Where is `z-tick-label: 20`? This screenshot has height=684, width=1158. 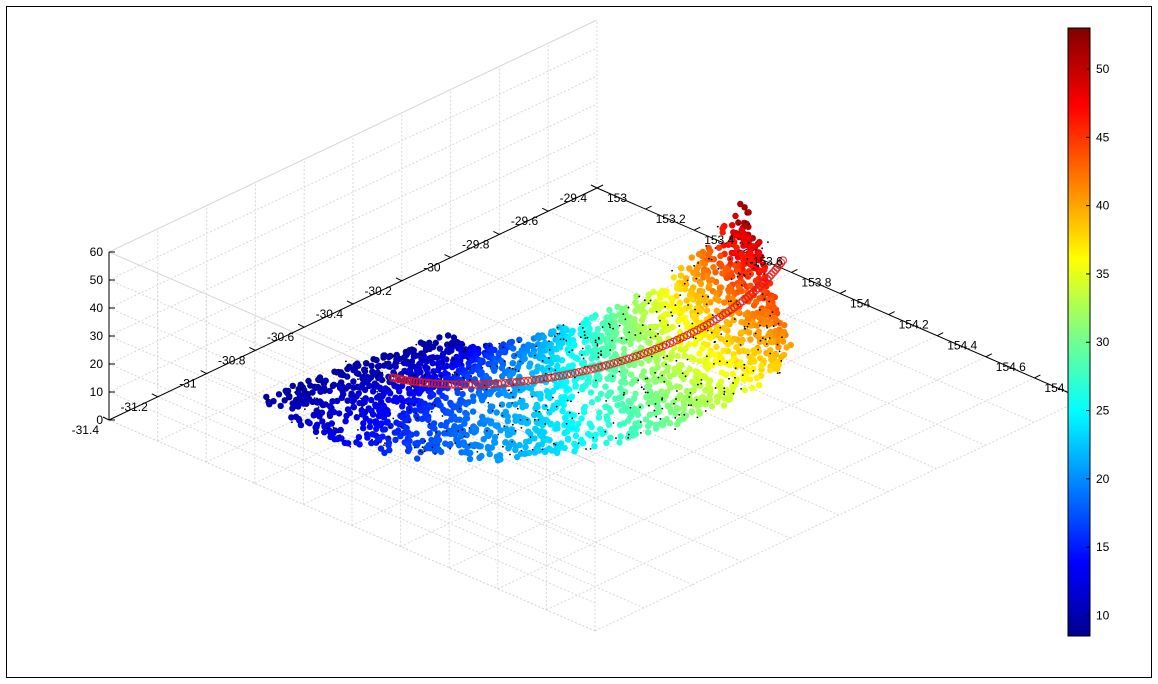
z-tick-label: 20 is located at coordinates (97, 364).